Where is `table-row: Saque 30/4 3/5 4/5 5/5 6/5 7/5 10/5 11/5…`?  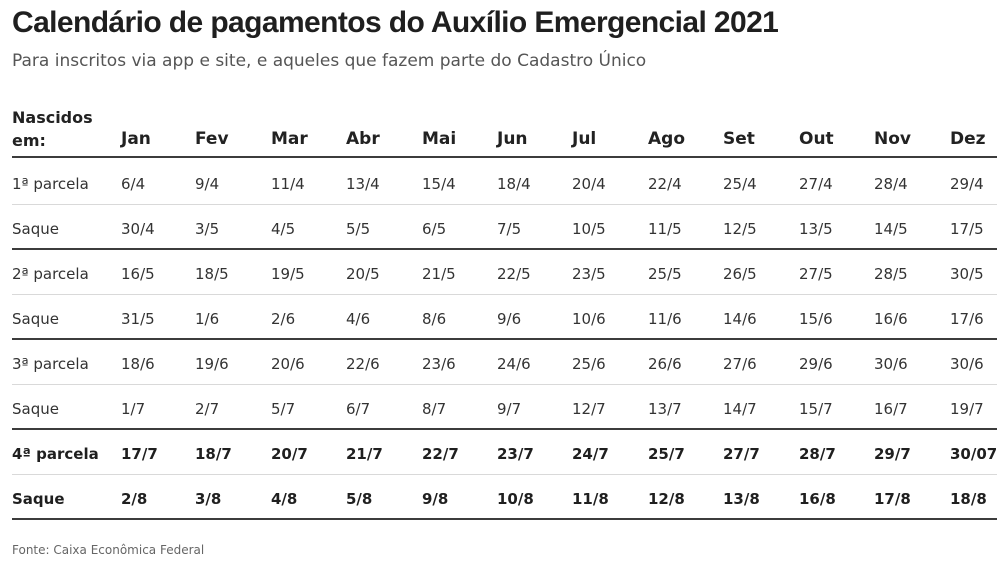
table-row: Saque 30/4 3/5 4/5 5/5 6/5 7/5 10/5 11/5… is located at coordinates (504, 227).